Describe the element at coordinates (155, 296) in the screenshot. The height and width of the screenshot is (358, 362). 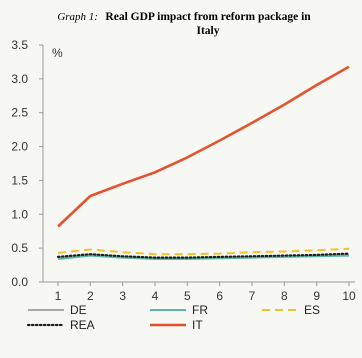
I see `x-tick-label: 4` at that location.